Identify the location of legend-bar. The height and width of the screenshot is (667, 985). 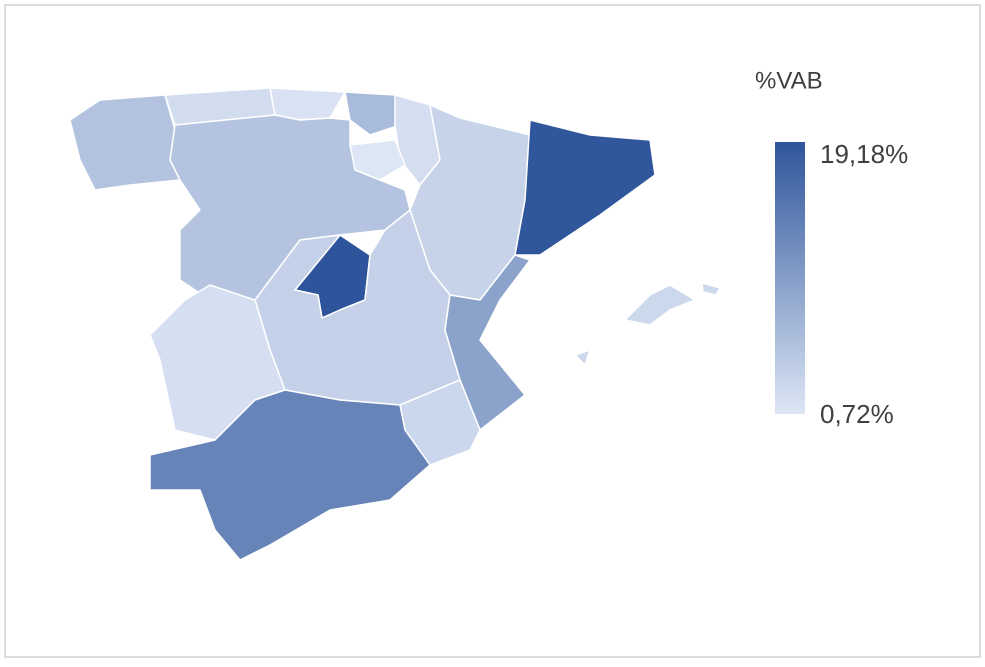
(790, 278).